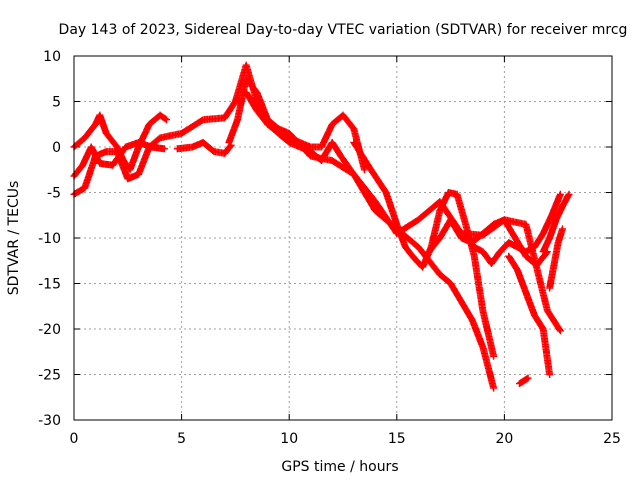 This screenshot has width=640, height=480. Describe the element at coordinates (49, 376) in the screenshot. I see `y-tick-label: -25` at that location.